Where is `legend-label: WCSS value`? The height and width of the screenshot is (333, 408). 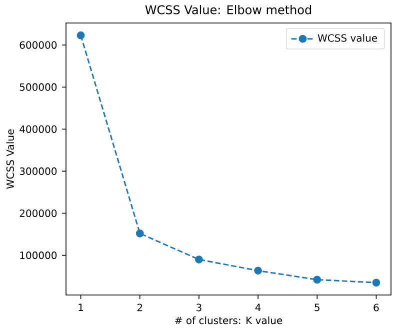 legend-label: WCSS value is located at coordinates (348, 38).